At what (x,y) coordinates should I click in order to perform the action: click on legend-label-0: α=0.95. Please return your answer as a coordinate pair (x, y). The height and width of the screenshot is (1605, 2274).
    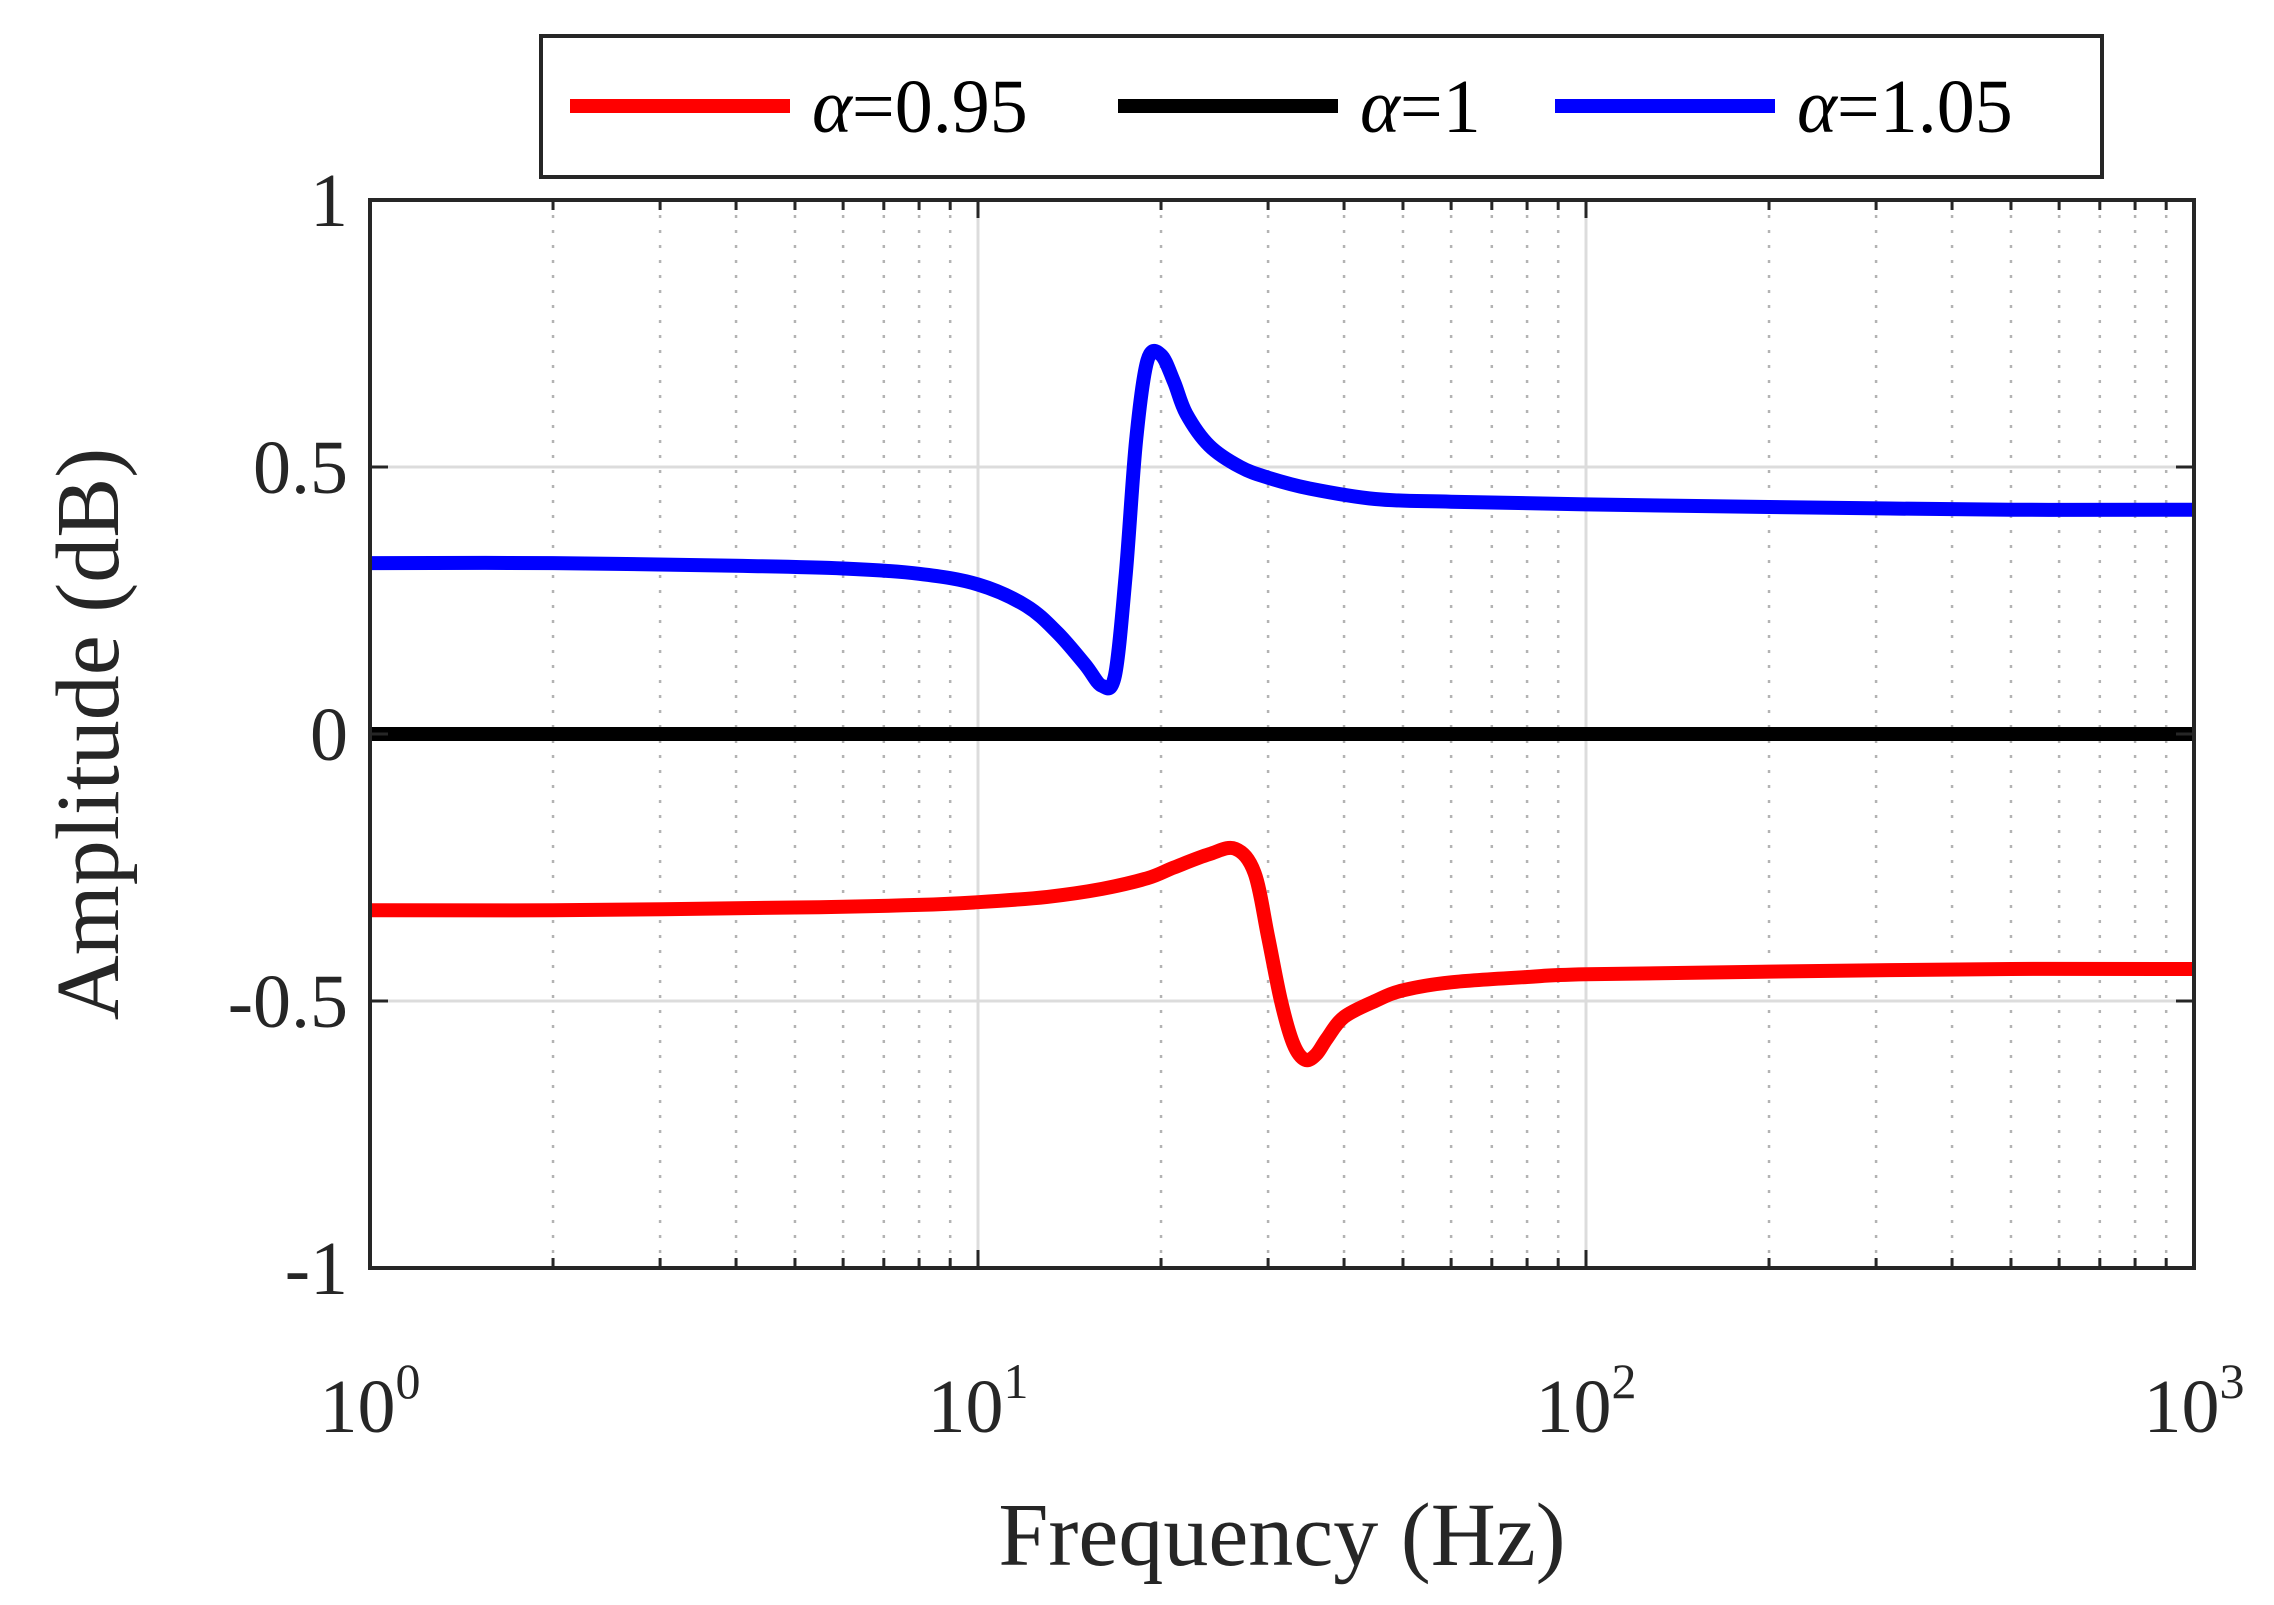
    Looking at the image, I should click on (920, 107).